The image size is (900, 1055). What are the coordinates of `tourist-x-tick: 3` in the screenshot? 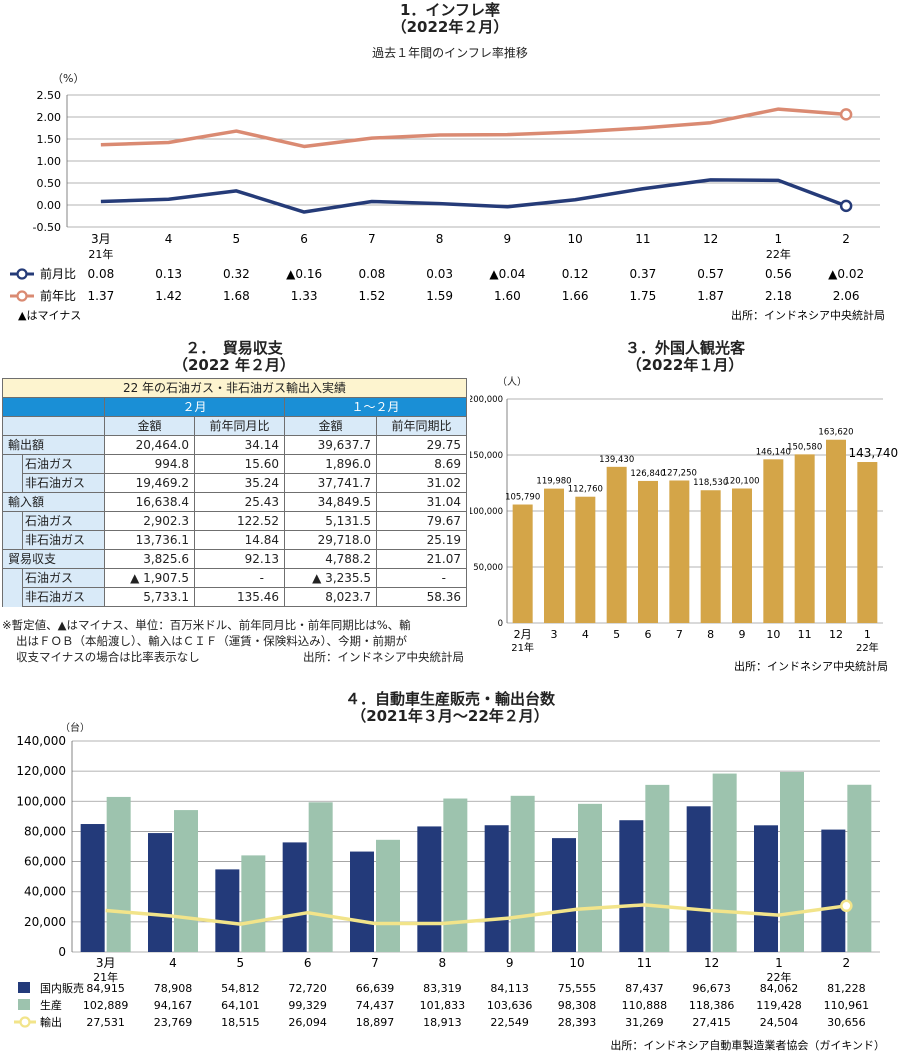 It's located at (554, 634).